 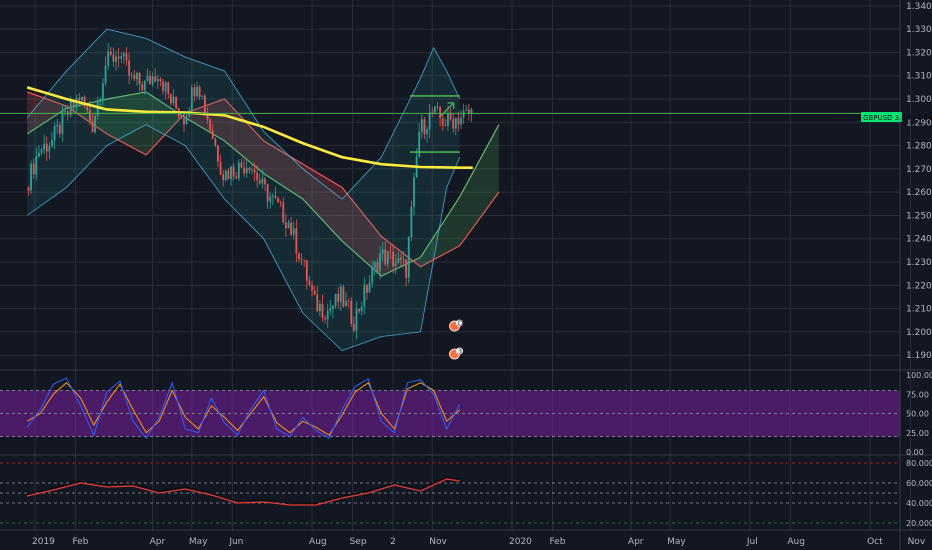 What do you see at coordinates (919, 263) in the screenshot?
I see `price-tick-label: 1.2300` at bounding box center [919, 263].